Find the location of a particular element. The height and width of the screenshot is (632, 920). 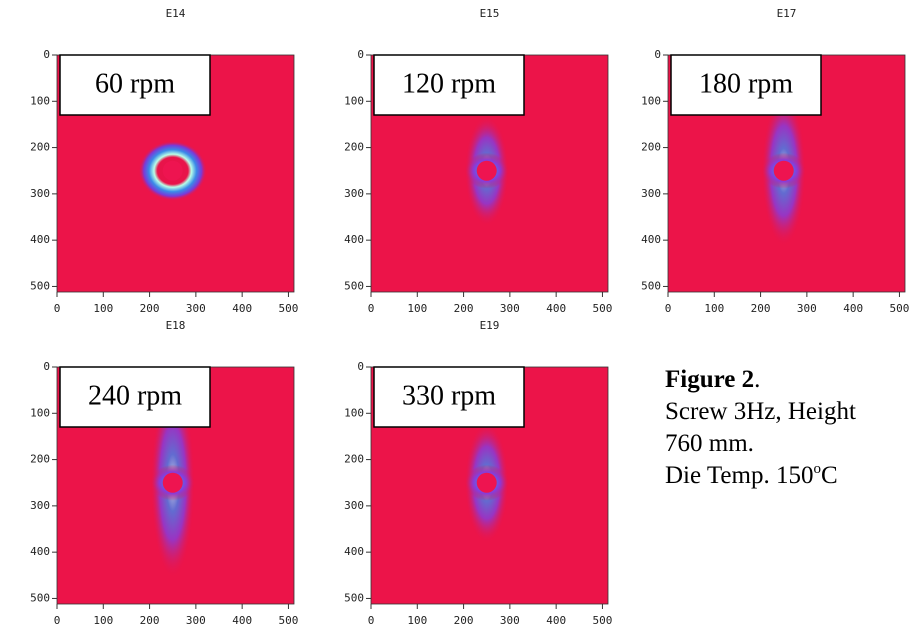

caption-temp-sup: o is located at coordinates (817, 469).